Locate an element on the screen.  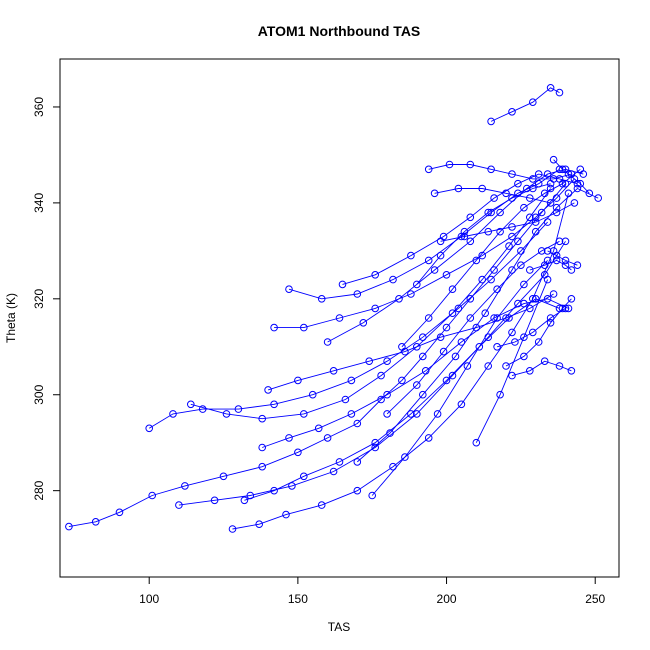
x-axis-title: TAS is located at coordinates (339, 627).